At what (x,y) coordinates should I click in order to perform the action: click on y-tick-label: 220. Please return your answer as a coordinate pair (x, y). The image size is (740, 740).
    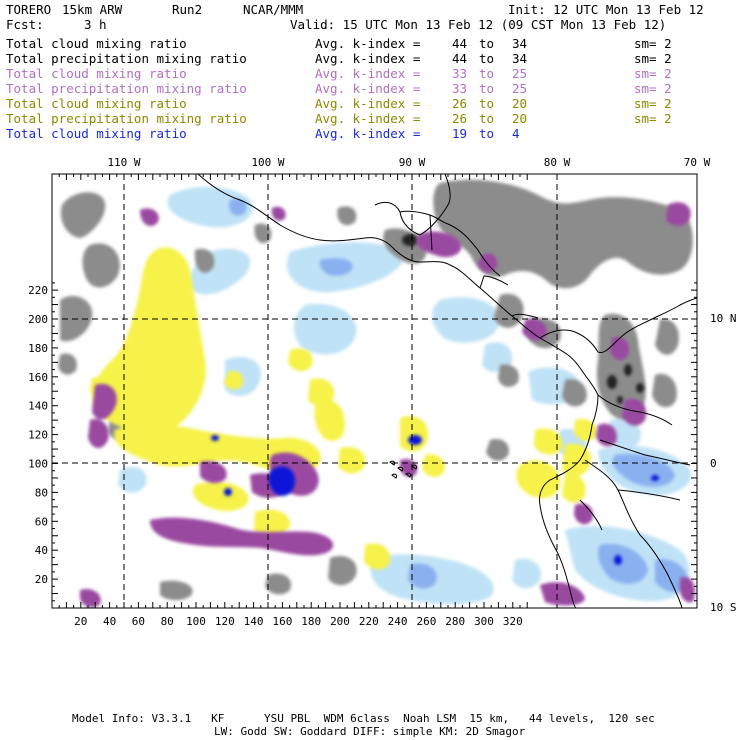
    Looking at the image, I should click on (38, 290).